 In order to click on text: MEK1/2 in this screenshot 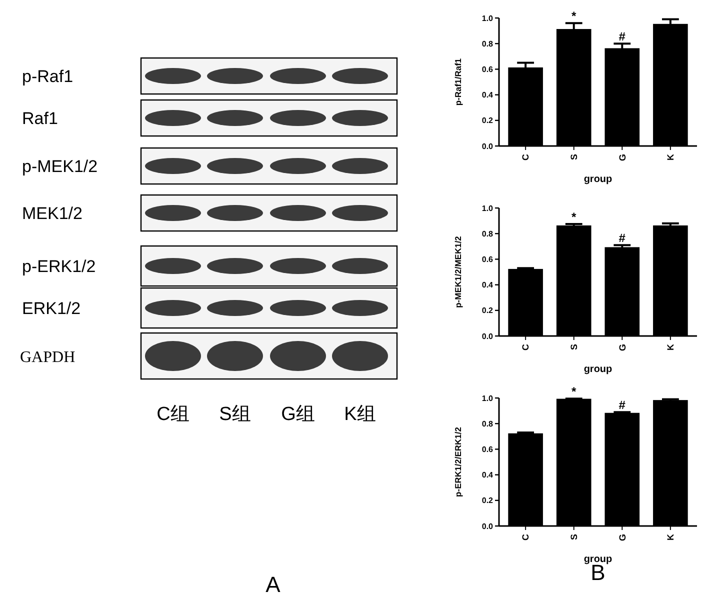, I will do `click(52, 213)`.